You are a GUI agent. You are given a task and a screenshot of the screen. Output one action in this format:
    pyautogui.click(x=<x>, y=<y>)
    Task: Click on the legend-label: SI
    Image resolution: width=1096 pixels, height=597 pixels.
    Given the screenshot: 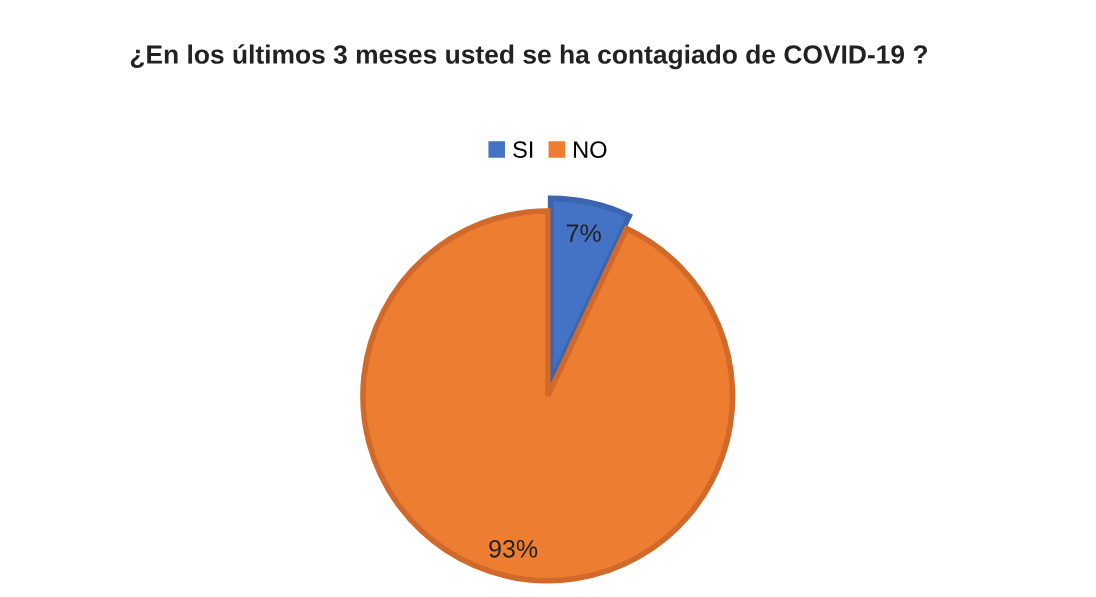 What is the action you would take?
    pyautogui.click(x=523, y=149)
    